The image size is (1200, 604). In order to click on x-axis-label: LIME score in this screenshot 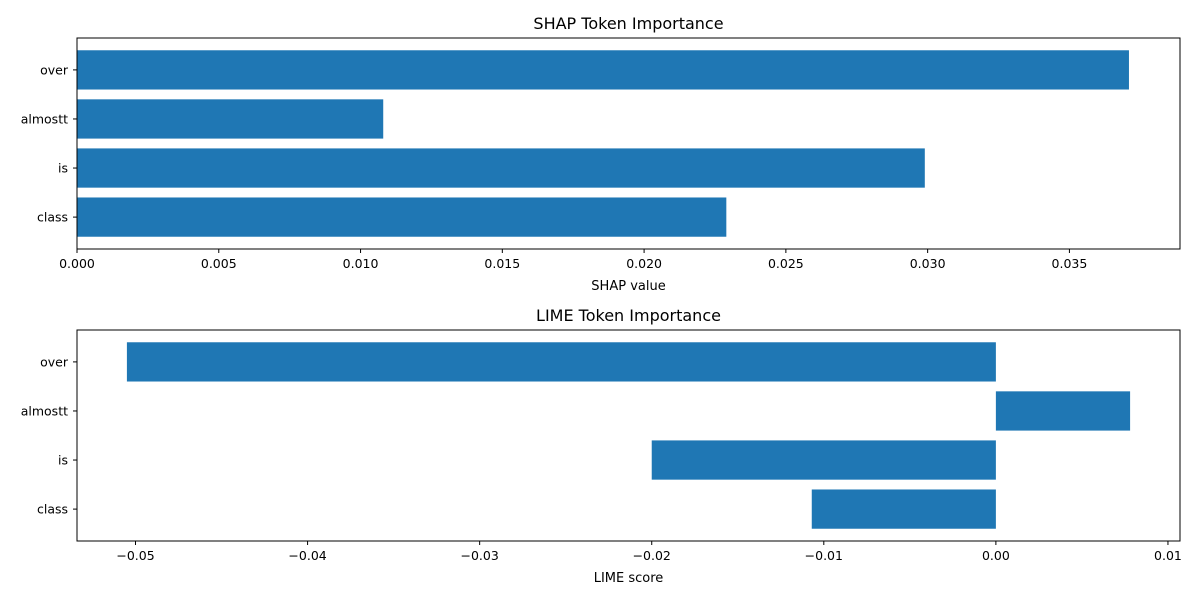, I will do `click(629, 578)`.